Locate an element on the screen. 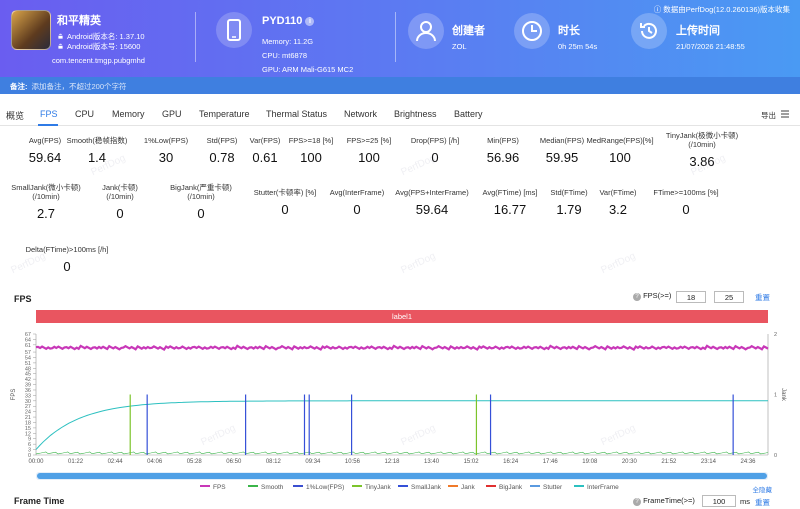 This screenshot has height=509, width=800. tab-overview: 概览 is located at coordinates (15, 116).